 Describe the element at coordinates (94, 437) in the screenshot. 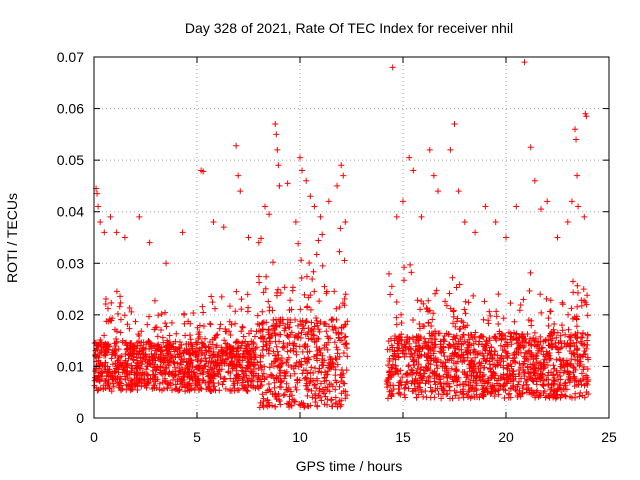

I see `x-tick-label: 0` at that location.